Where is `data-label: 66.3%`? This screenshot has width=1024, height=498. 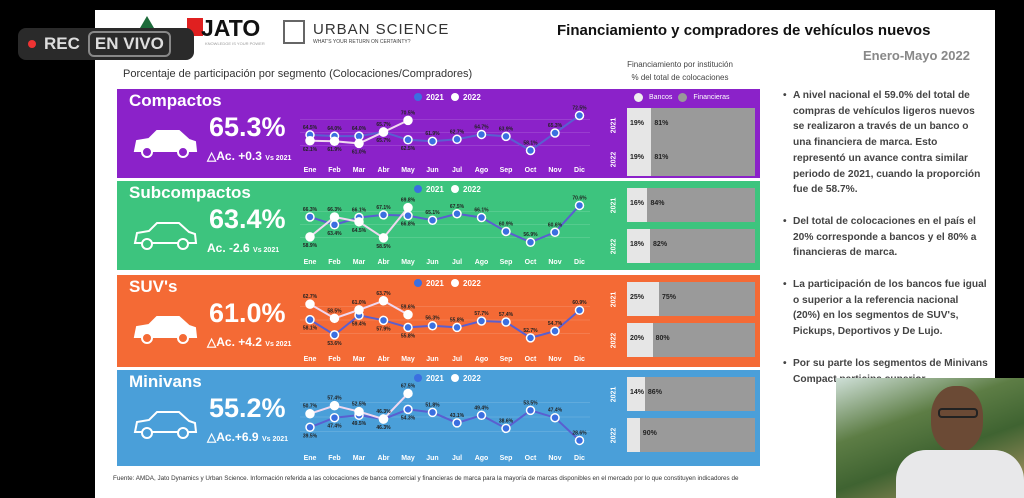
data-label: 66.3% is located at coordinates (310, 210).